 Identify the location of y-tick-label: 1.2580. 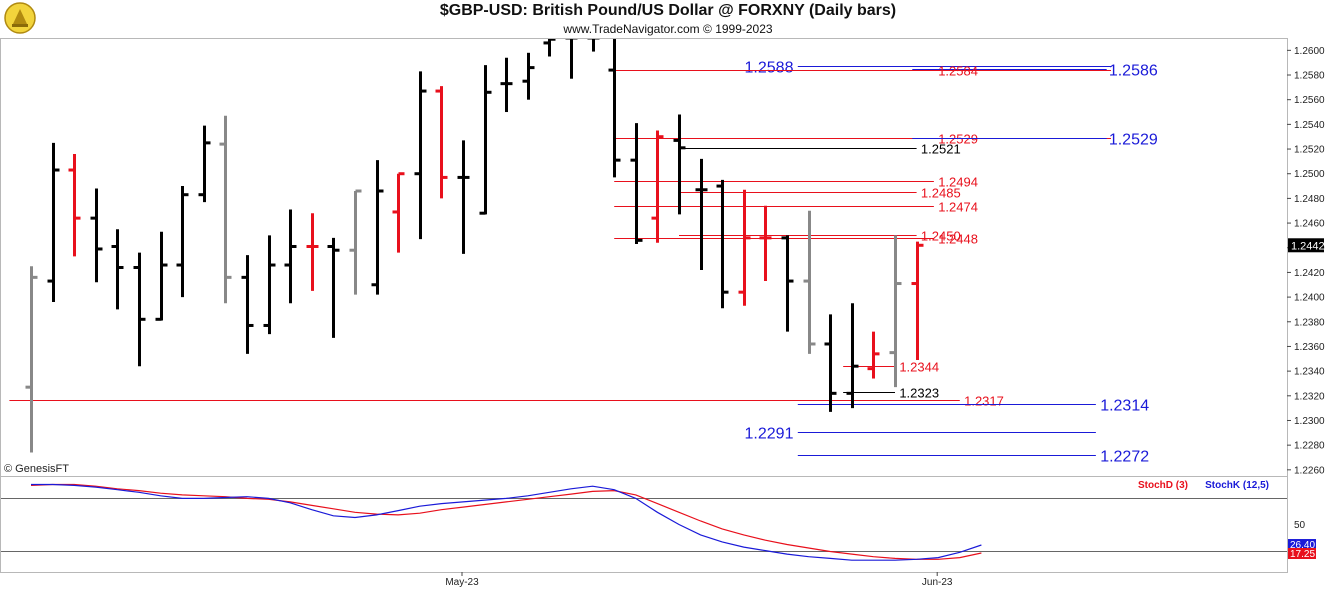
(1309, 76).